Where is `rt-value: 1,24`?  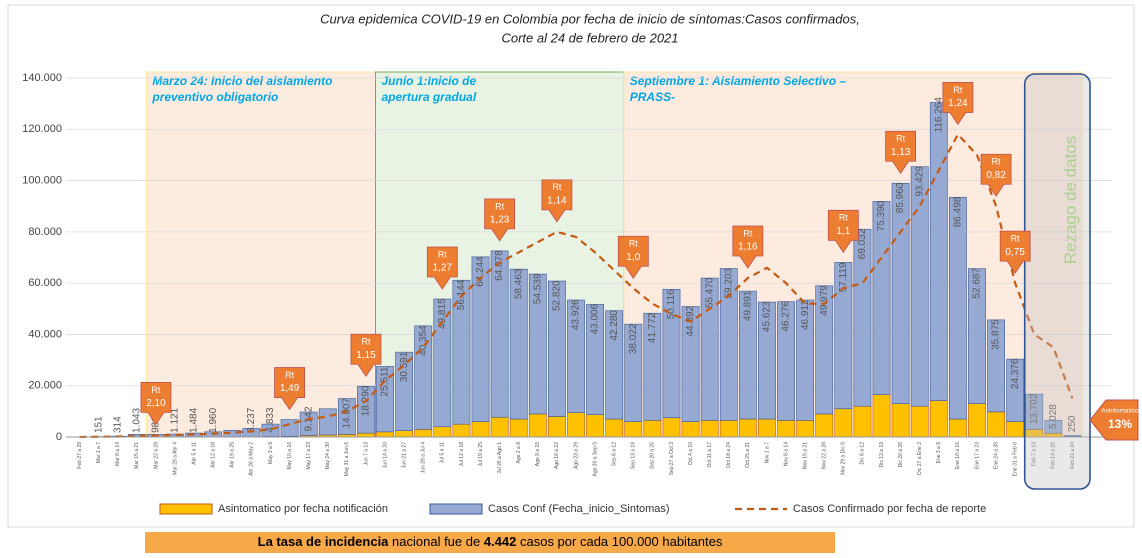 rt-value: 1,24 is located at coordinates (958, 103).